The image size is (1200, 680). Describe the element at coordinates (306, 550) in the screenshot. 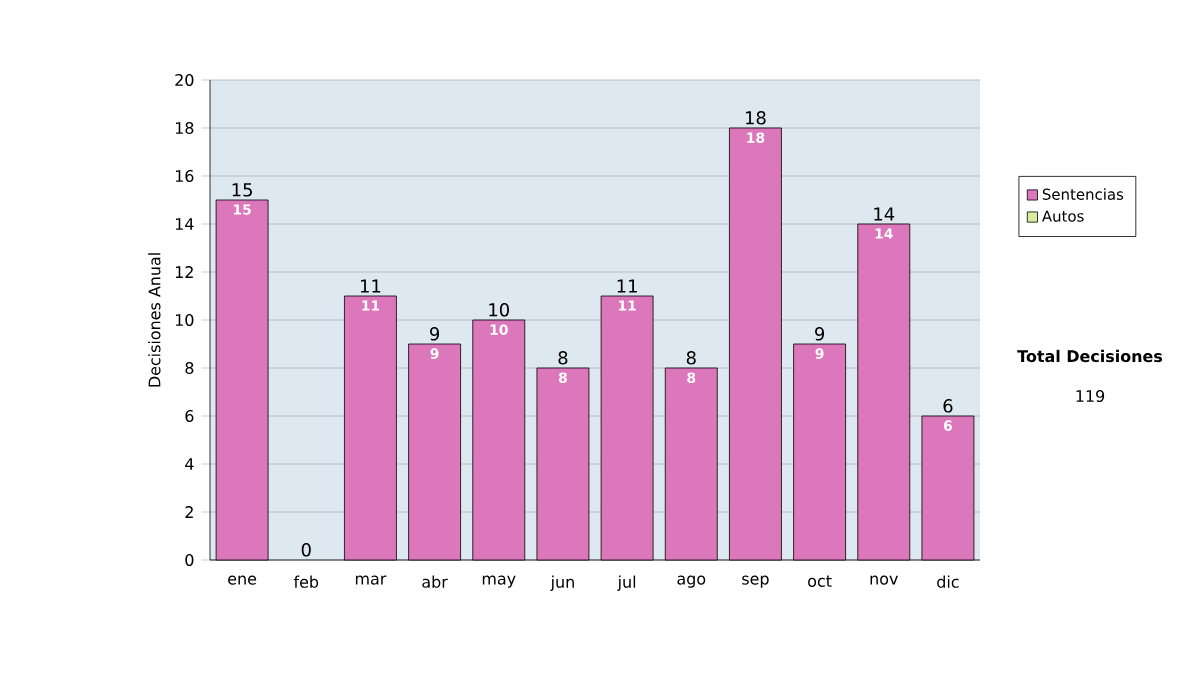

I see `total-label: 0` at that location.